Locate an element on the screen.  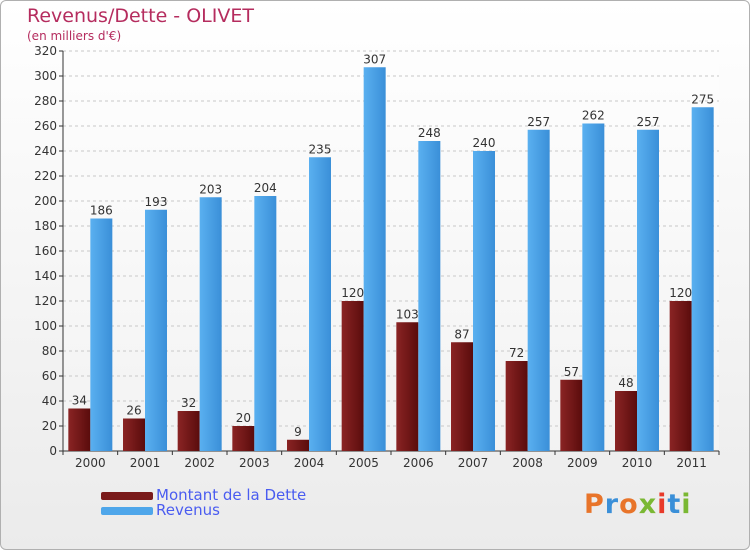
y-tick-label: 0 is located at coordinates (53, 451).